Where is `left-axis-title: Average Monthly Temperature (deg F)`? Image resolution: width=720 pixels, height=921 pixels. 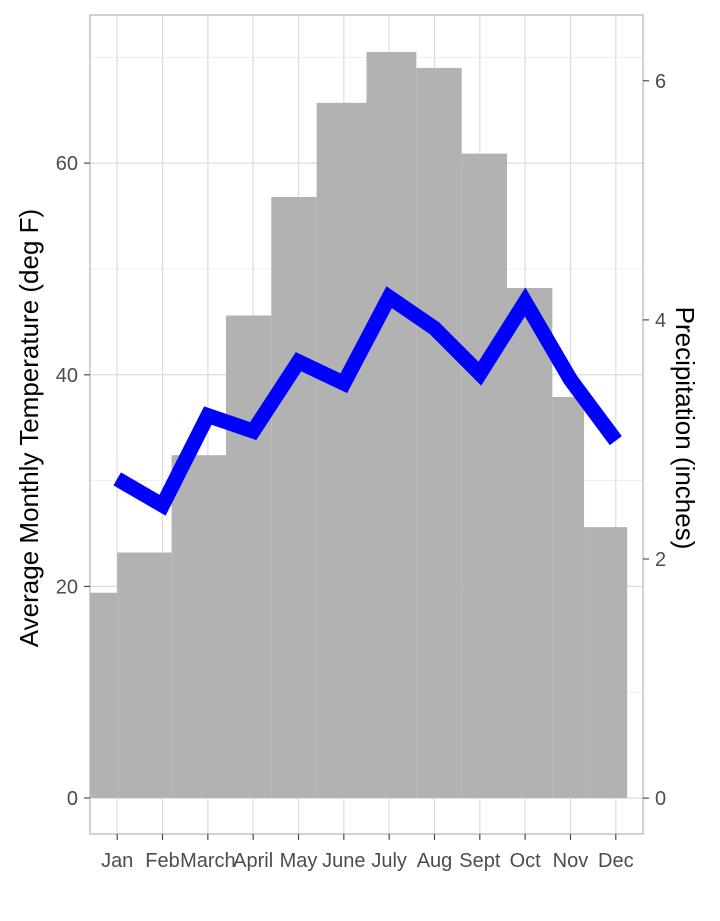
left-axis-title: Average Monthly Temperature (deg F) is located at coordinates (29, 428).